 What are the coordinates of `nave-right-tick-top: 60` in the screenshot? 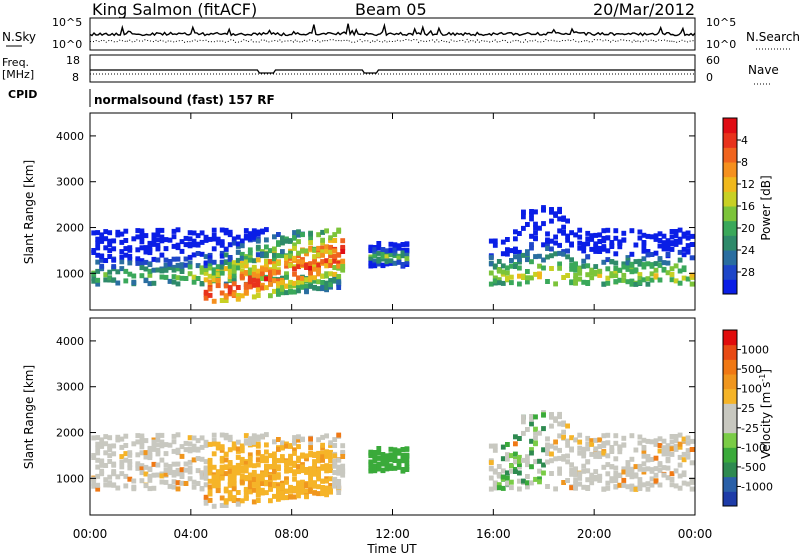 It's located at (713, 60).